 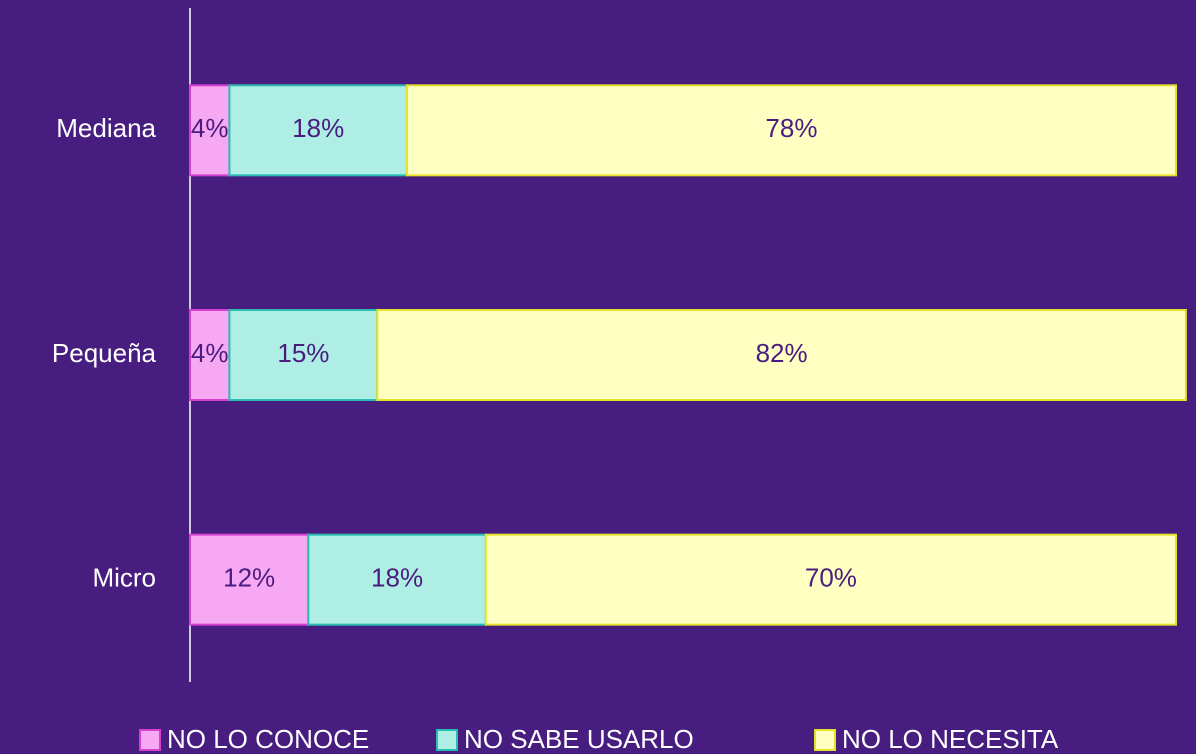 I want to click on y-tick-label: Pequeña, so click(x=104, y=353).